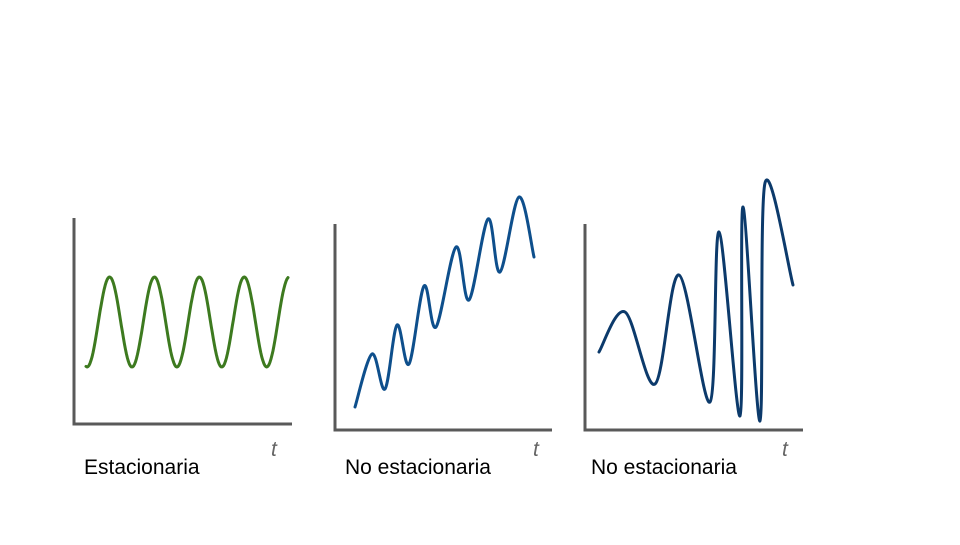  I want to click on panel-stationary: t, so click(182, 339).